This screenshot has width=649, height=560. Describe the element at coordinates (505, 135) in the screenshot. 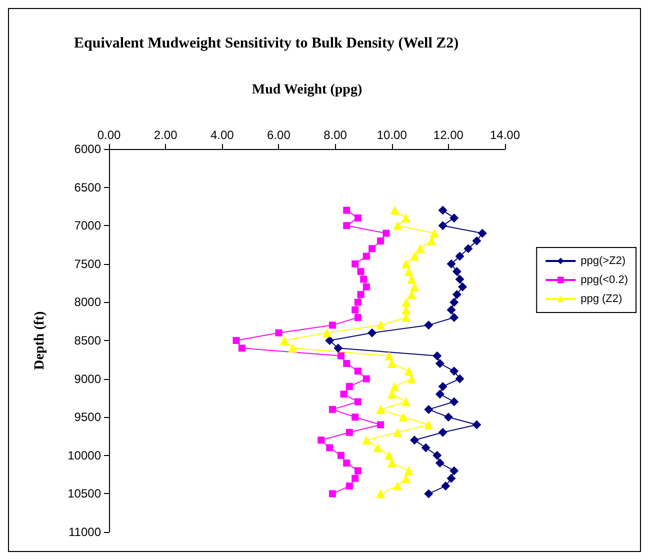

I see `x-tick-label: 14.00` at that location.